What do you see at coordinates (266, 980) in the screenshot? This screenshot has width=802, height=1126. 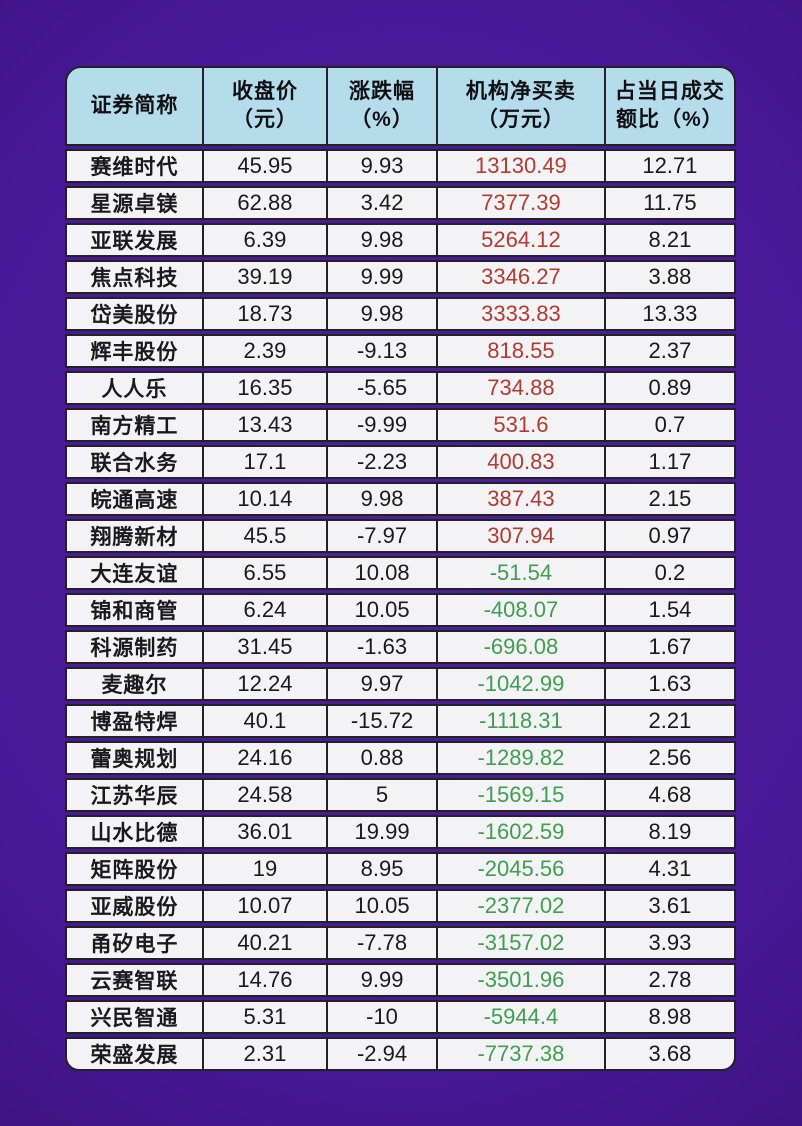 I see `close-price-cell: 14.76` at bounding box center [266, 980].